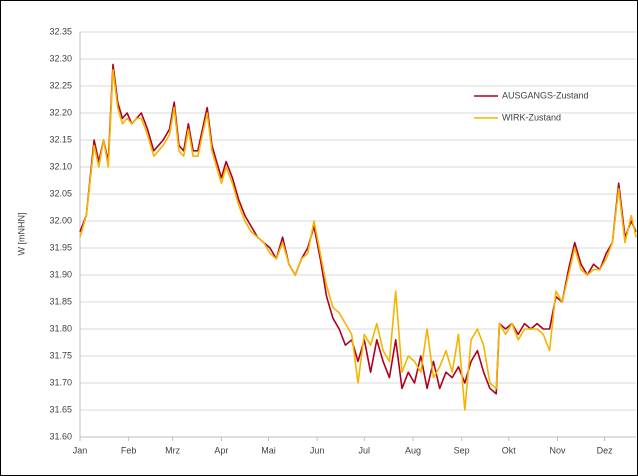 This screenshot has height=476, width=638. What do you see at coordinates (80, 450) in the screenshot?
I see `x-tick-label: Jan` at bounding box center [80, 450].